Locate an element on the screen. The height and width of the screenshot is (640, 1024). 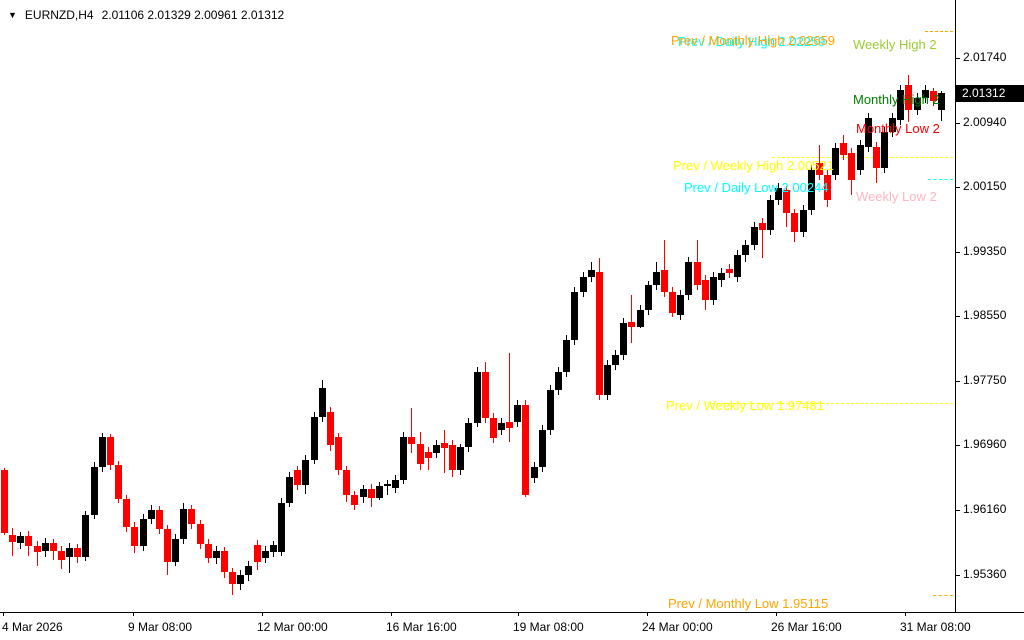
prev-weekly-high-label: Prev / Weekly High 2.00521 is located at coordinates (753, 165).